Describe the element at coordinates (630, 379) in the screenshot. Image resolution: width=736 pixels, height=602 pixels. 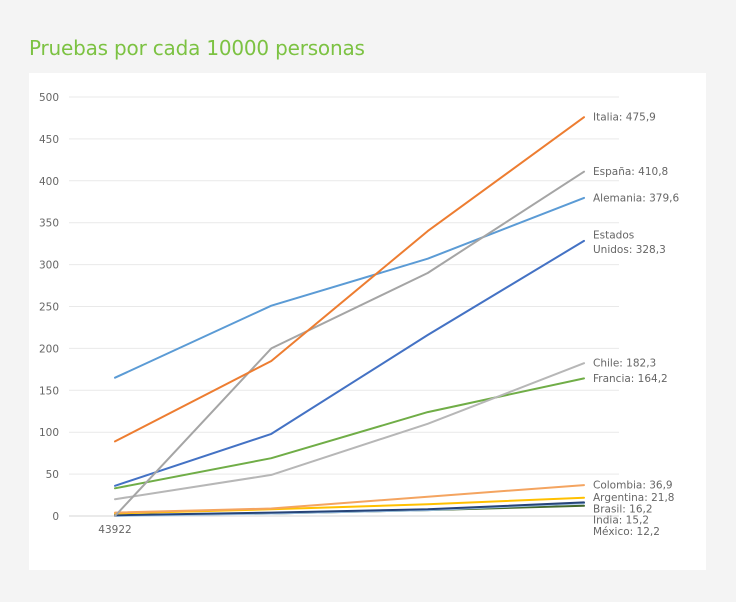
I see `series-end-label: Francia: 164,2` at that location.